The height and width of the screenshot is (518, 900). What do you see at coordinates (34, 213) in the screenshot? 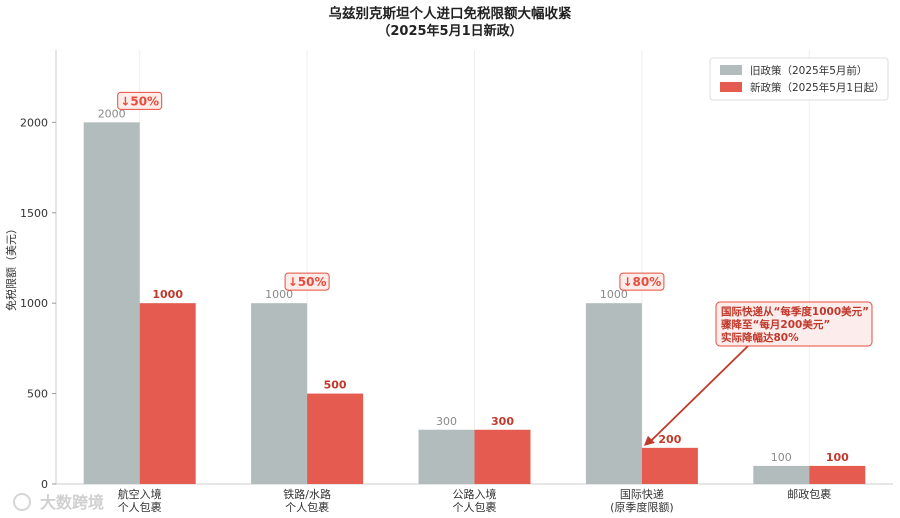
I see `y-tick-label: 1500` at bounding box center [34, 213].